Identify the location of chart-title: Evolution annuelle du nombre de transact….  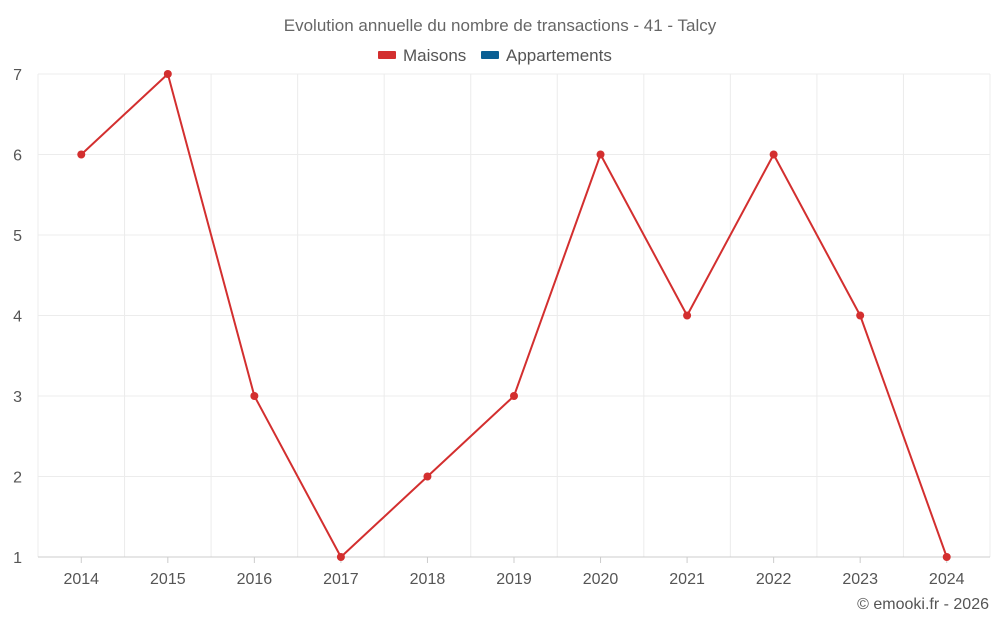
(500, 25).